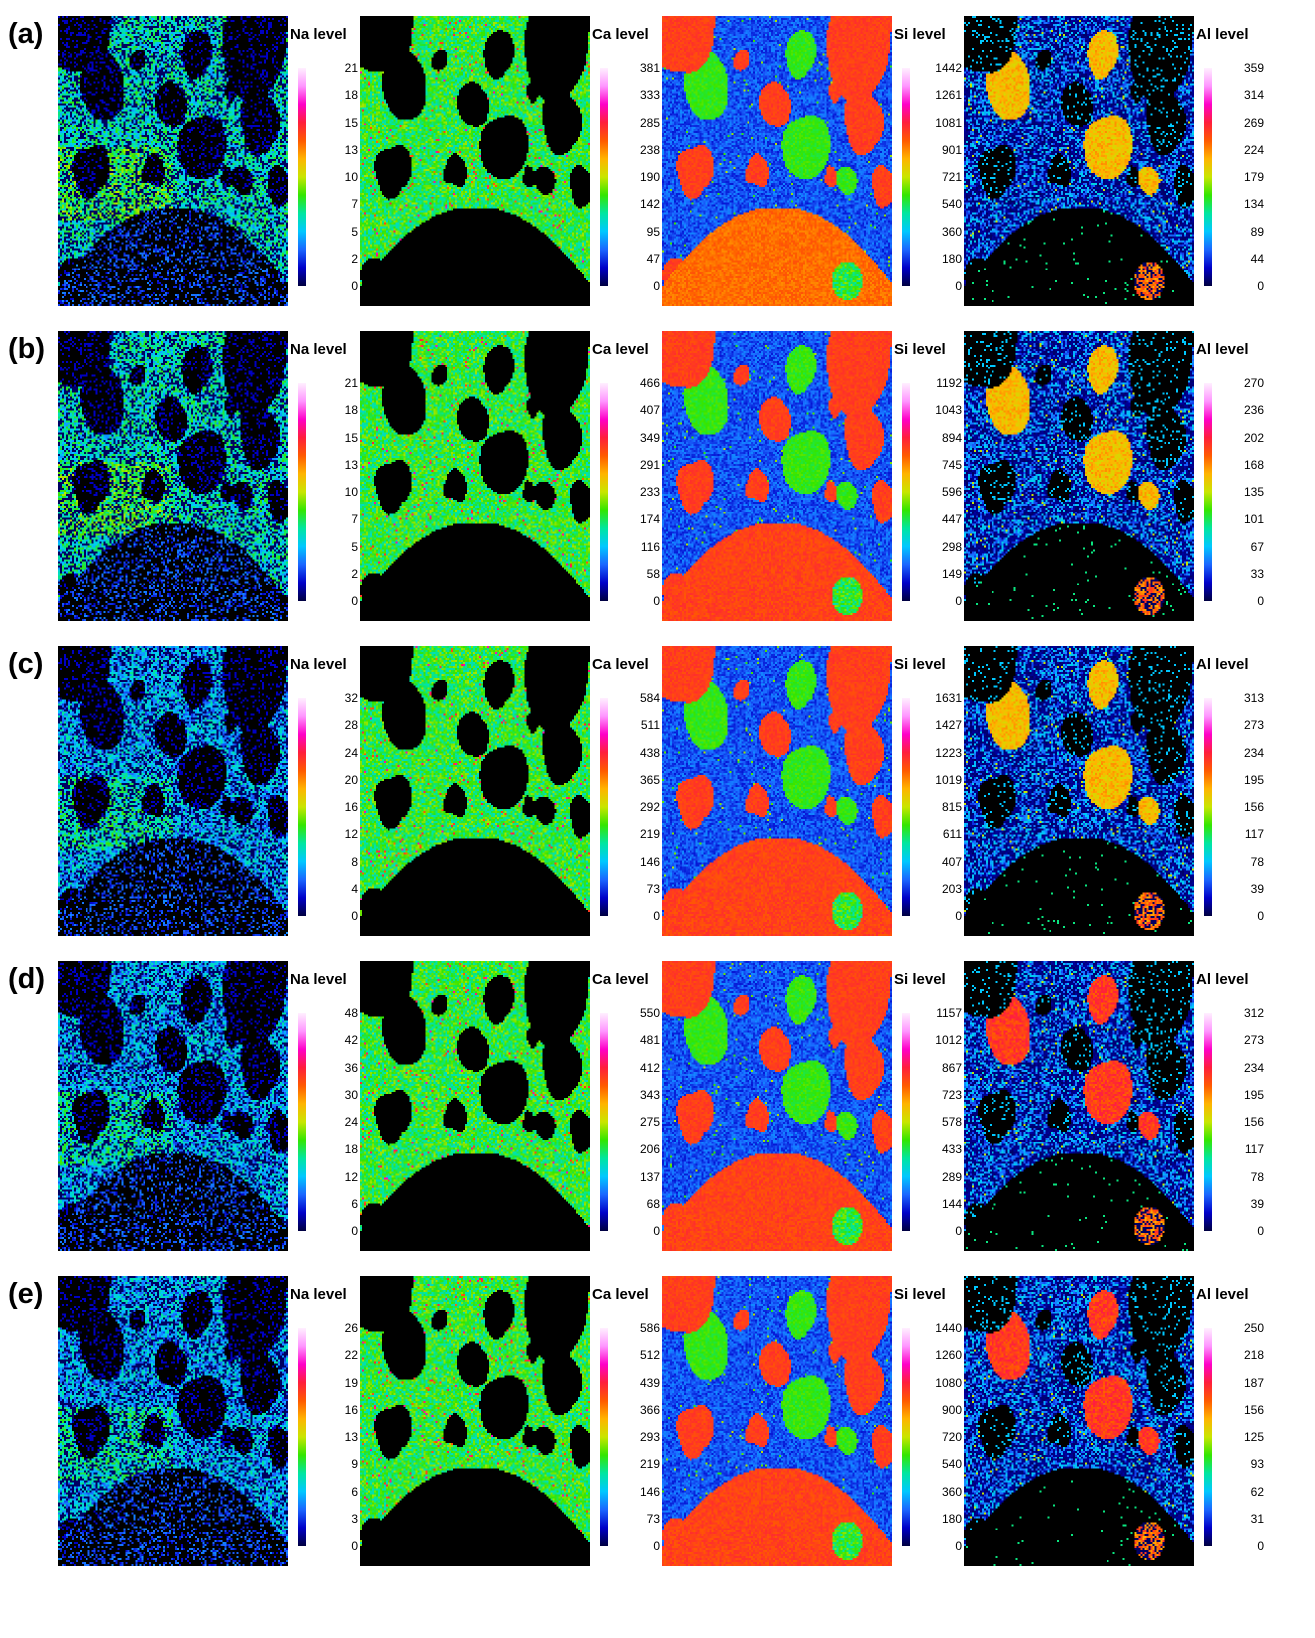 The width and height of the screenshot is (1315, 1638). Describe the element at coordinates (649, 1464) in the screenshot. I see `colorbar-tick-label: 219` at that location.